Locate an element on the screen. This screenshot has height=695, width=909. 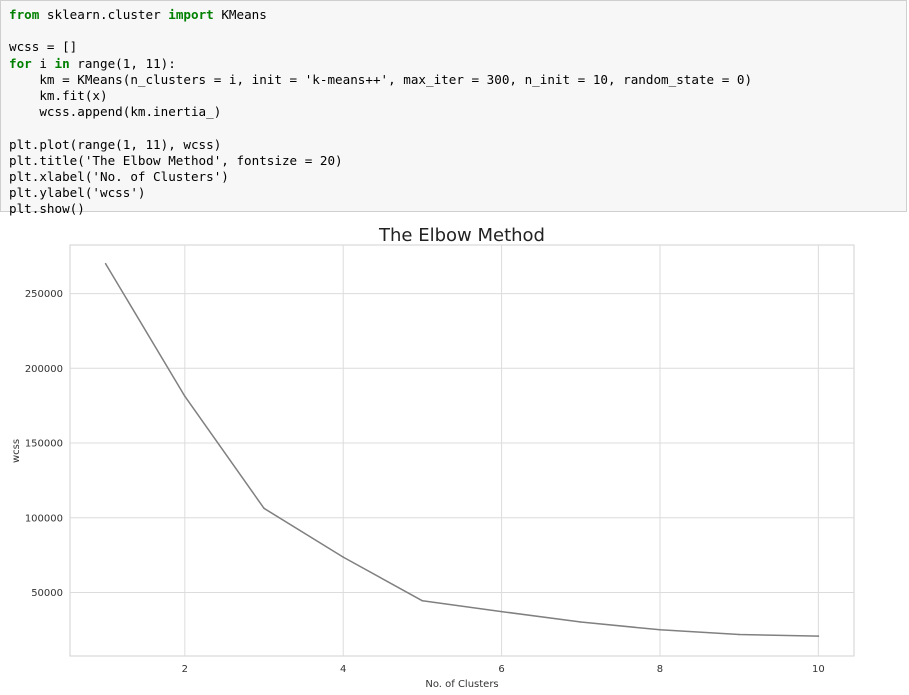
x-tick-label: 8 is located at coordinates (660, 669).